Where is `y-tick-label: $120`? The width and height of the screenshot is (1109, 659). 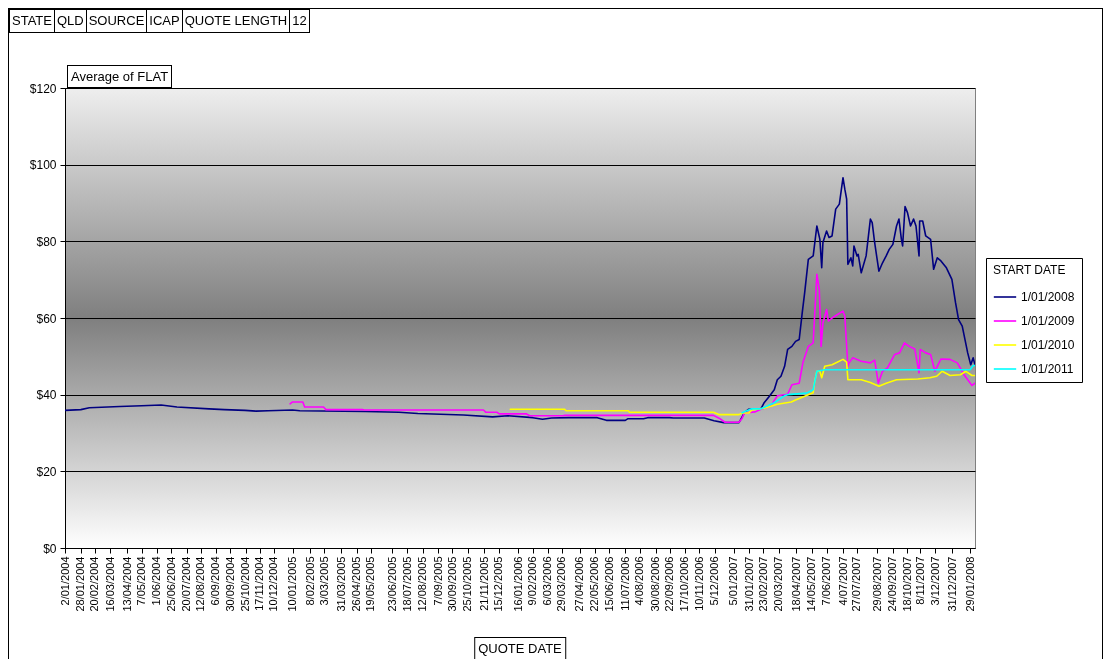
y-tick-label: $120 is located at coordinates (43, 88).